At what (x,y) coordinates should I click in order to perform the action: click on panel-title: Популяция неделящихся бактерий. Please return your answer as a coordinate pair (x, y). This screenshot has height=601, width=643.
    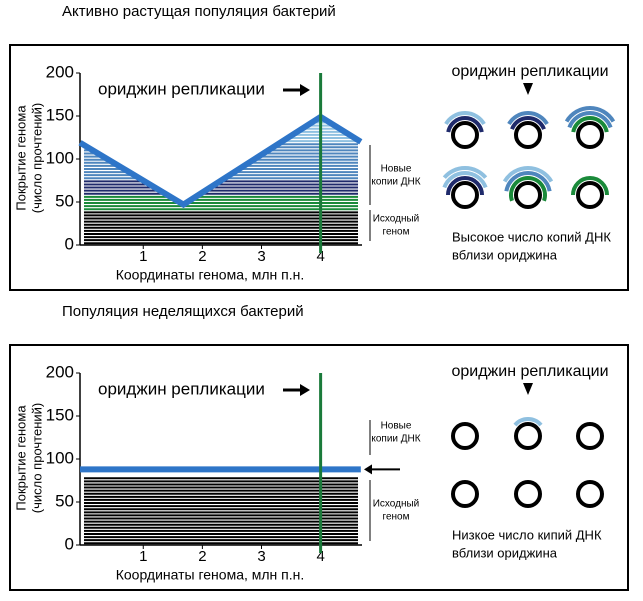
    Looking at the image, I should click on (183, 311).